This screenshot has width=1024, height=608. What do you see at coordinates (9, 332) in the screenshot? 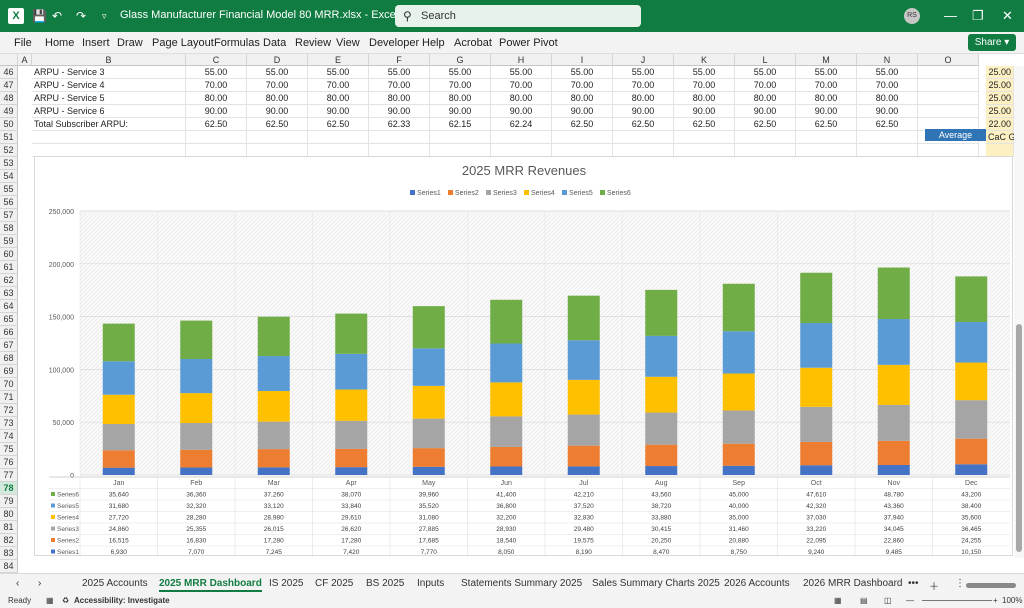
I see `row-header: 66` at bounding box center [9, 332].